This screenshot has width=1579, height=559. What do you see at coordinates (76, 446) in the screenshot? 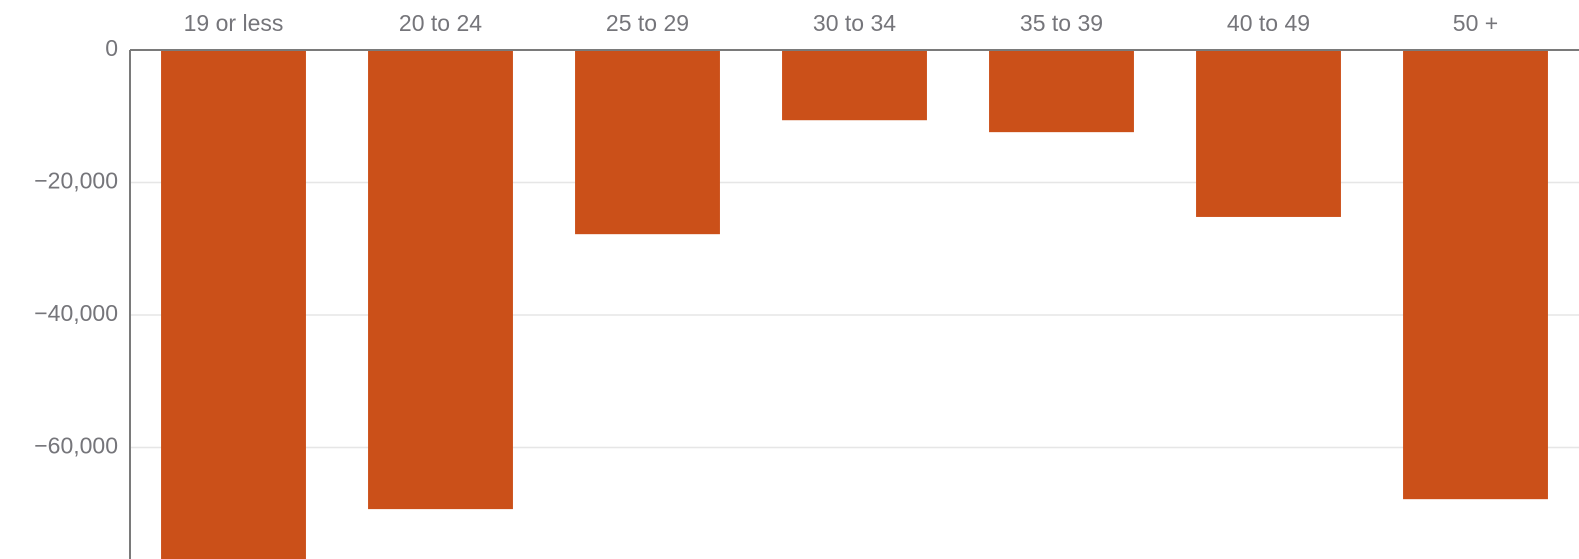
I see `y-tick-label: −60,000` at bounding box center [76, 446].